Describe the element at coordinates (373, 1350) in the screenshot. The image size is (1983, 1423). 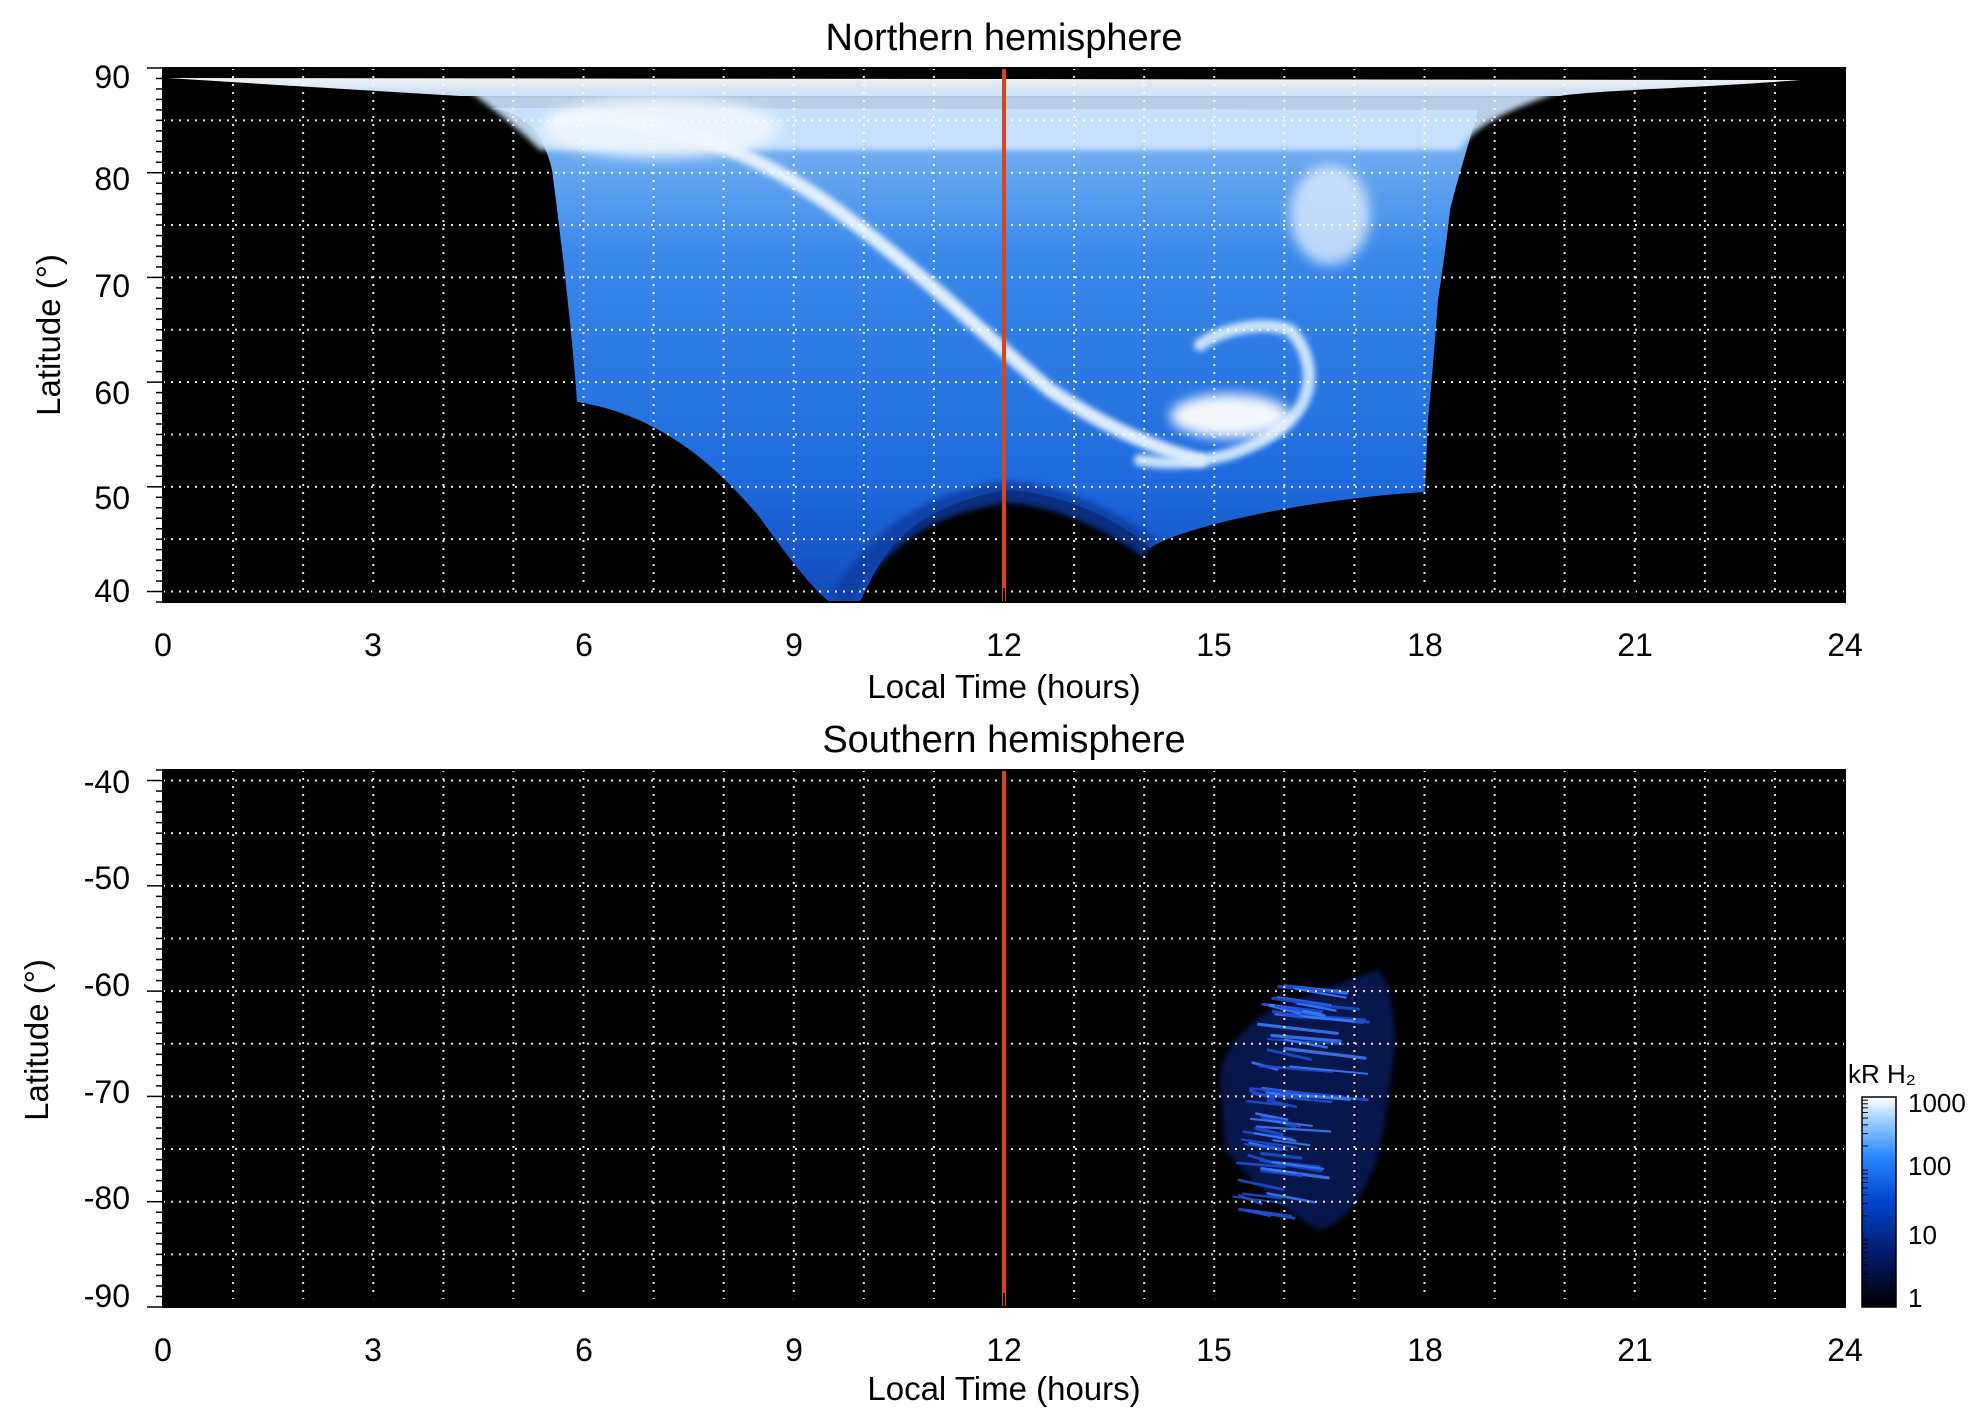
I see `south-x-tick-1: 3` at that location.